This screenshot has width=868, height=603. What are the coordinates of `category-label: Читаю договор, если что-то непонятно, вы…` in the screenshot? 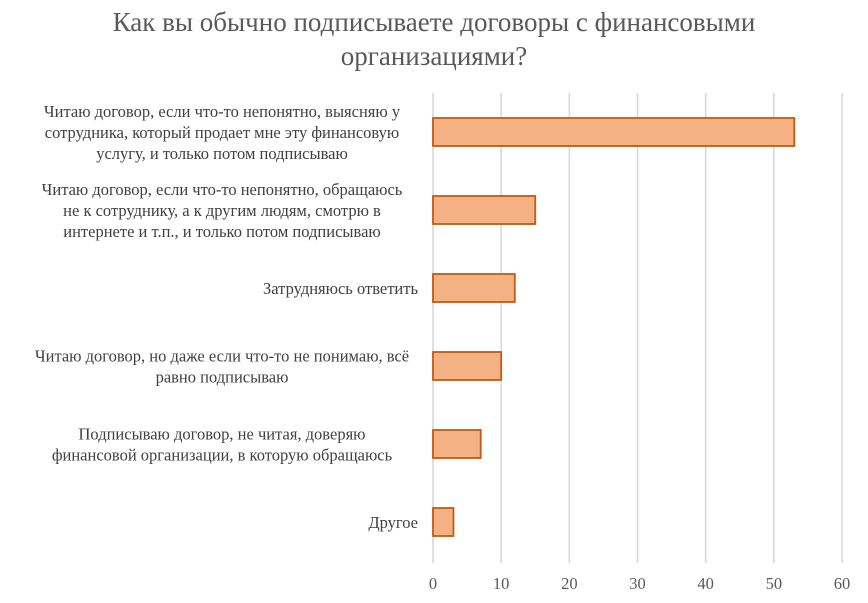 It's located at (222, 132).